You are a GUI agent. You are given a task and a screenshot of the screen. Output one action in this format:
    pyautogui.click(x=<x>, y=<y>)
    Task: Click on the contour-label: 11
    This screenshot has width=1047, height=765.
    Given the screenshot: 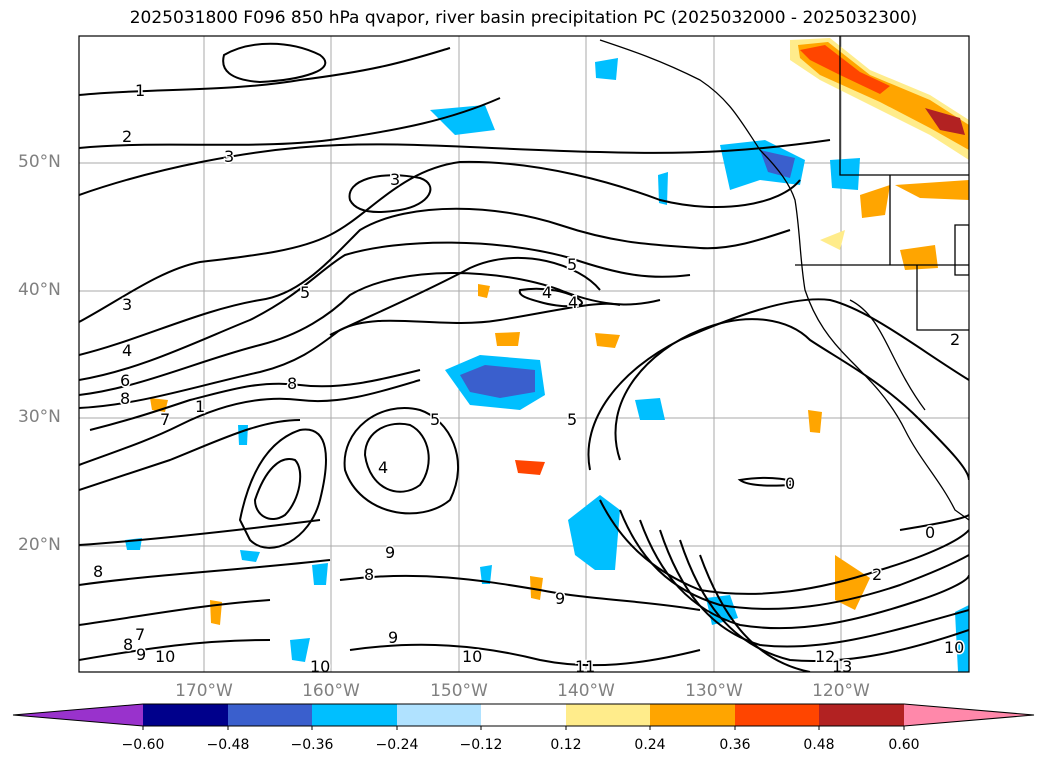 What is the action you would take?
    pyautogui.click(x=585, y=666)
    